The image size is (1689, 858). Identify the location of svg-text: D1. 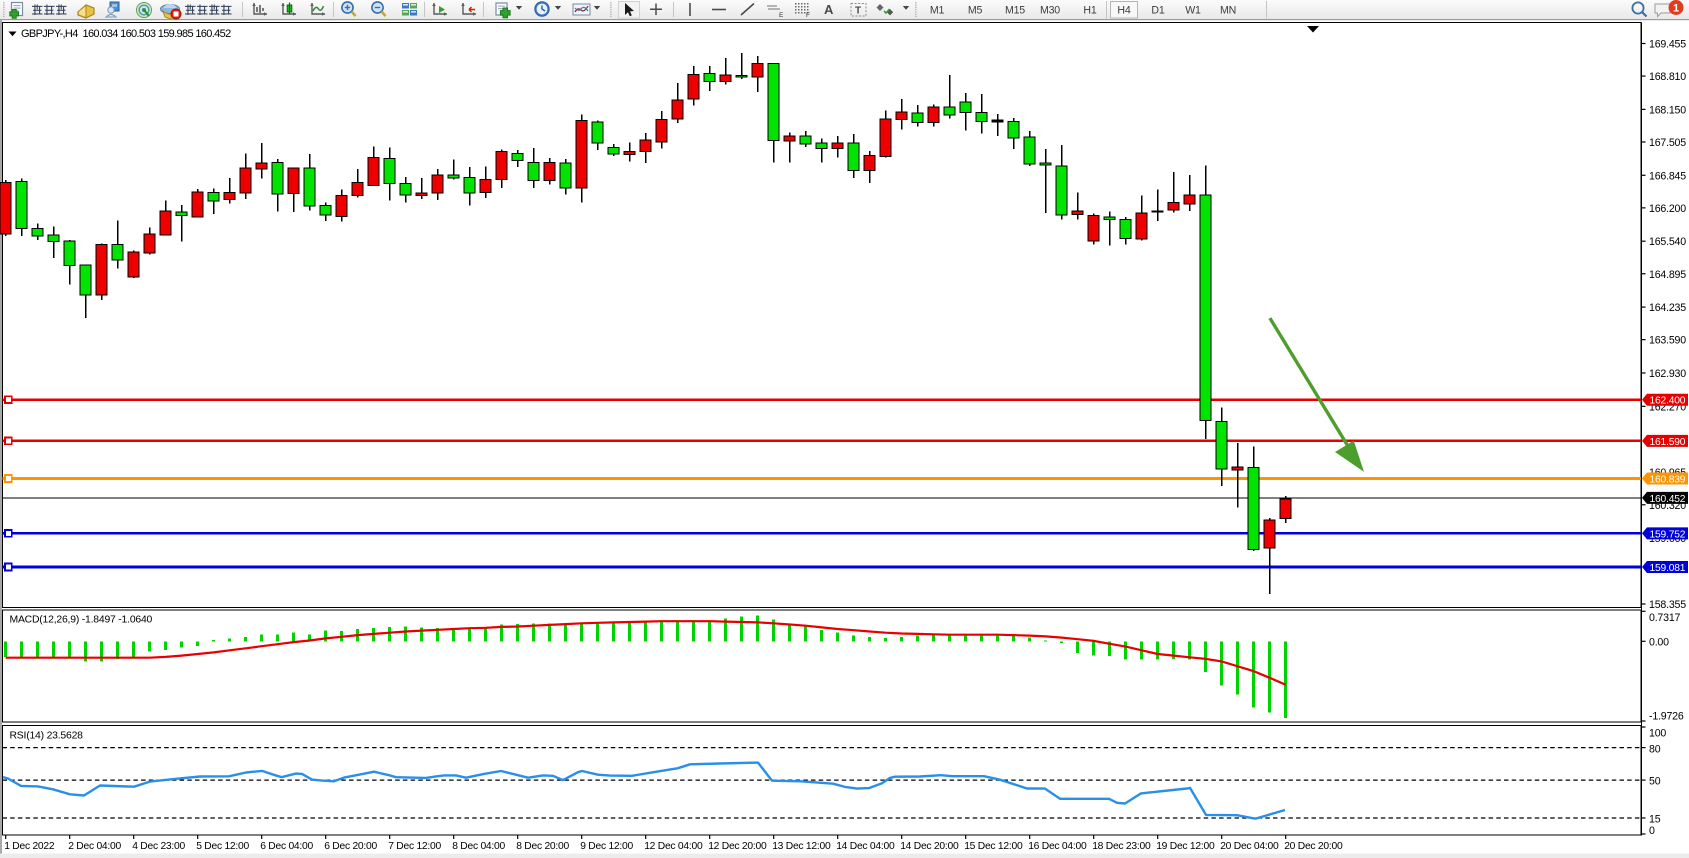
(1157, 11).